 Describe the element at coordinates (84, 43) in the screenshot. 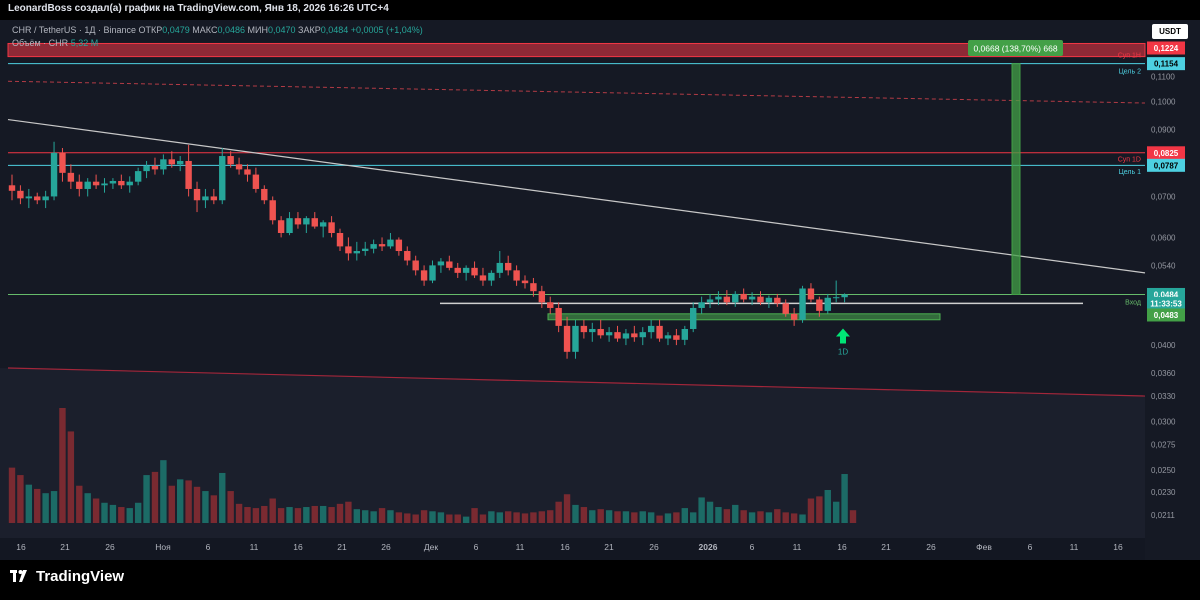

I see `volume-value: 5,32 M` at that location.